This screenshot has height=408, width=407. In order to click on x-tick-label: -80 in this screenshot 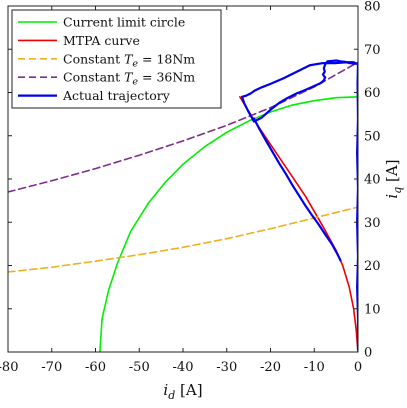, I will do `click(9, 367)`.